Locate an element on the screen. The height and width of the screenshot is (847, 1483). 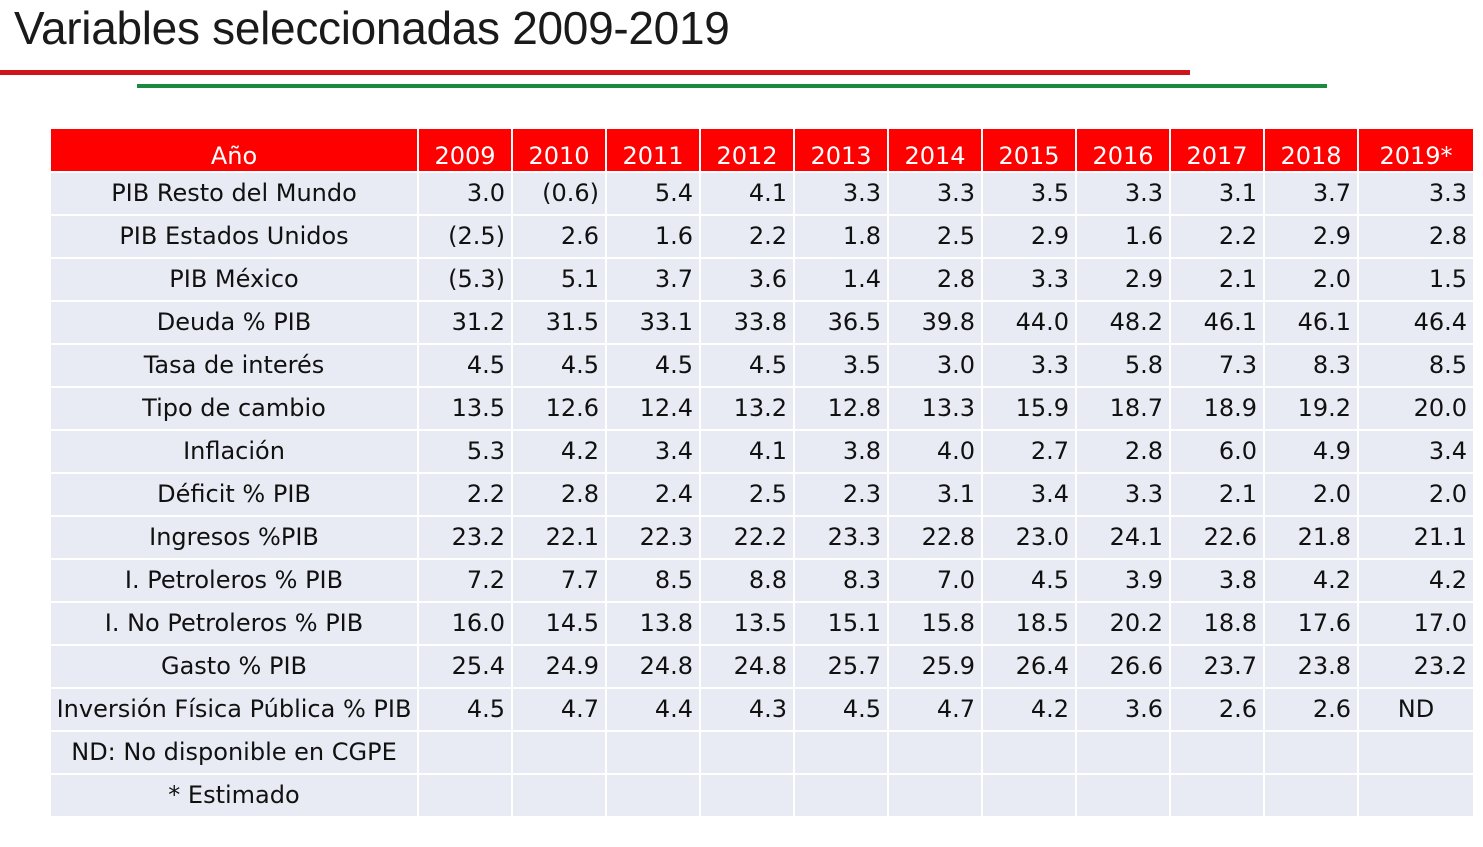
table-cell: 13.3 is located at coordinates (935, 408).